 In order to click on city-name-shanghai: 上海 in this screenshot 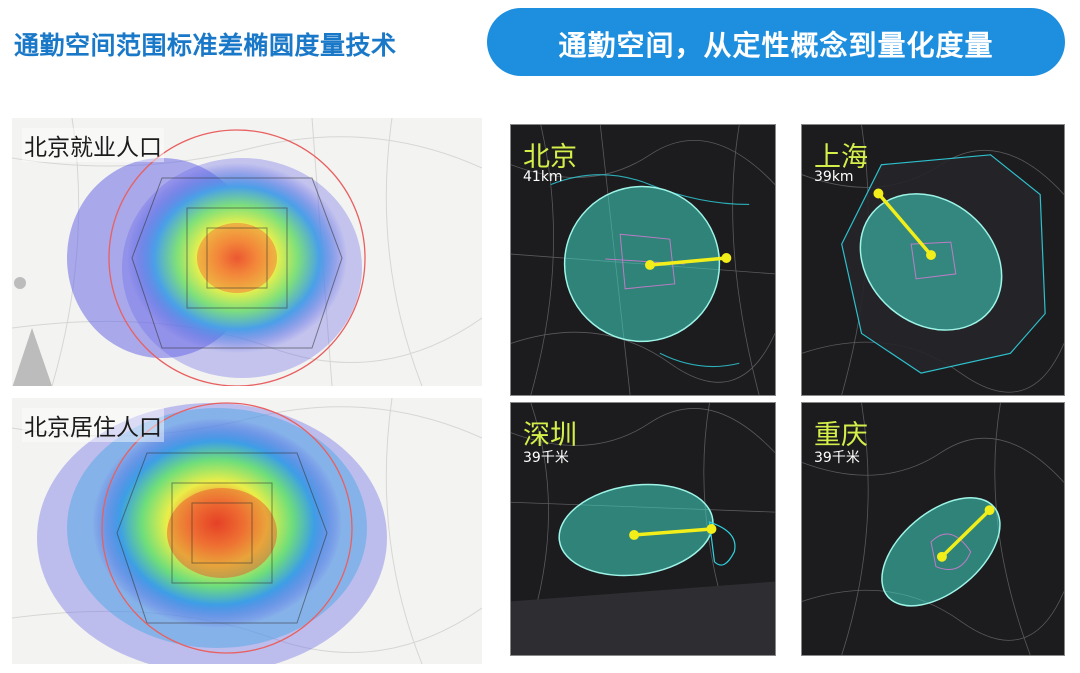, I will do `click(841, 157)`.